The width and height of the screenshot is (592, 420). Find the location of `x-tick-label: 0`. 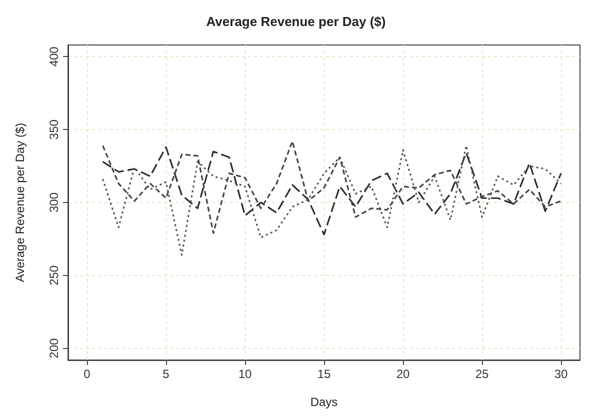

x-tick-label: 0 is located at coordinates (87, 374).